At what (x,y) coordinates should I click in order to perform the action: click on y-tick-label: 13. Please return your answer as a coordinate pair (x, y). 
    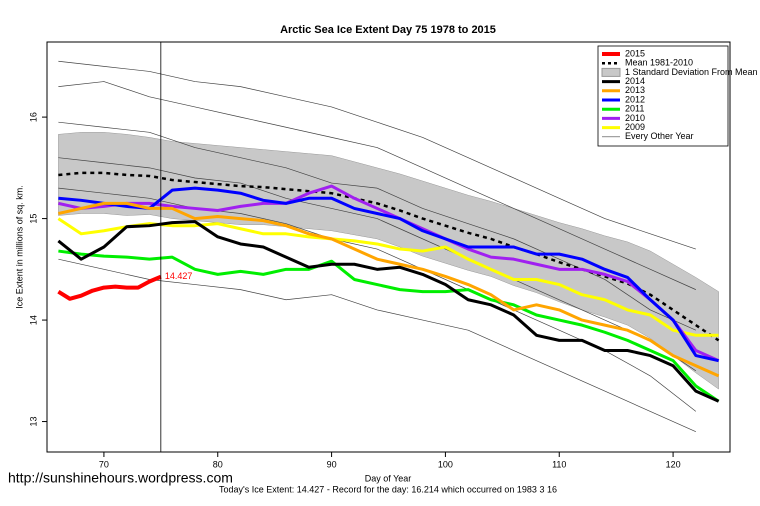
    Looking at the image, I should click on (33, 422).